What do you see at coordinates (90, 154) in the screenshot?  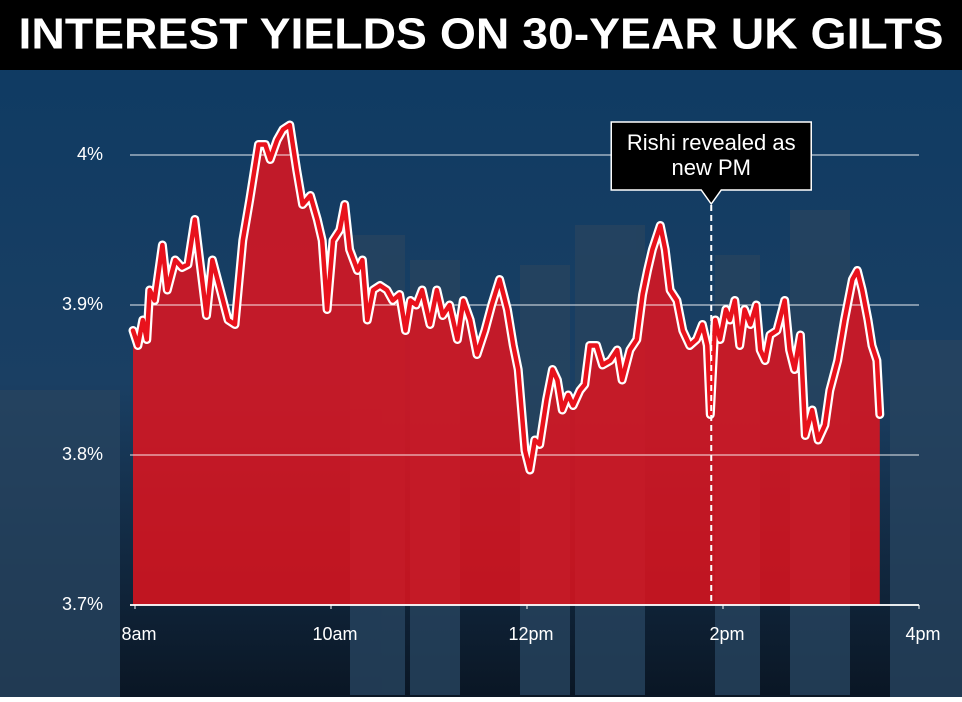 I see `y-tick-label: 4%` at bounding box center [90, 154].